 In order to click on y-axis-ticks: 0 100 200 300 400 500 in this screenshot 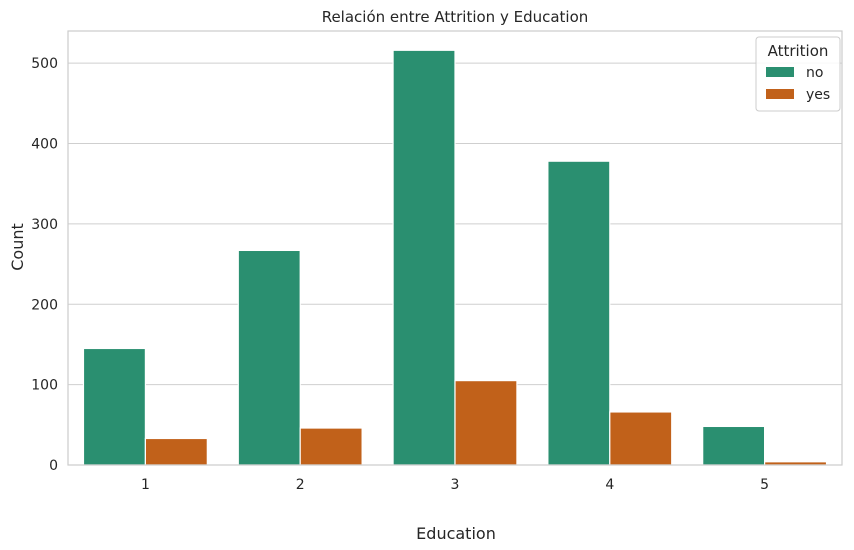, I will do `click(44, 265)`.